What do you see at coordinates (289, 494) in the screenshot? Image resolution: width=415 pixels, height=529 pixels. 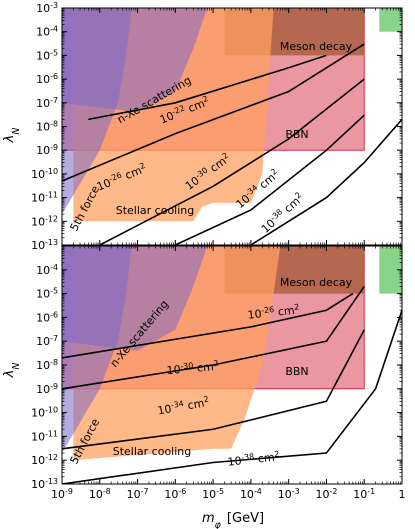 I see `xtick-label: 10⁻³` at bounding box center [289, 494].